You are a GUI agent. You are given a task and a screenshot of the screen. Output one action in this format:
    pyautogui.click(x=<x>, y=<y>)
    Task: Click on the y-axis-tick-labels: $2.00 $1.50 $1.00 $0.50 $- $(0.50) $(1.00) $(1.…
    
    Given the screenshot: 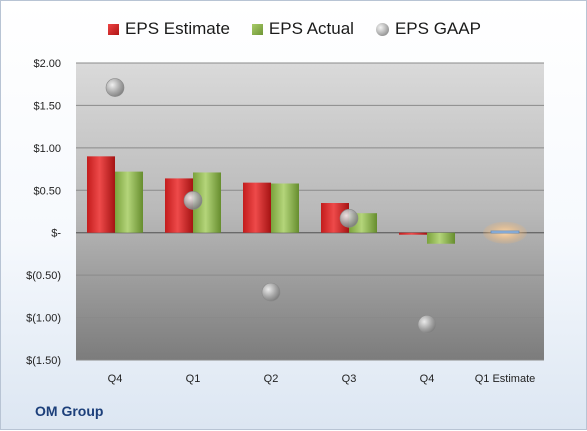 What is the action you would take?
    pyautogui.click(x=43, y=212)
    